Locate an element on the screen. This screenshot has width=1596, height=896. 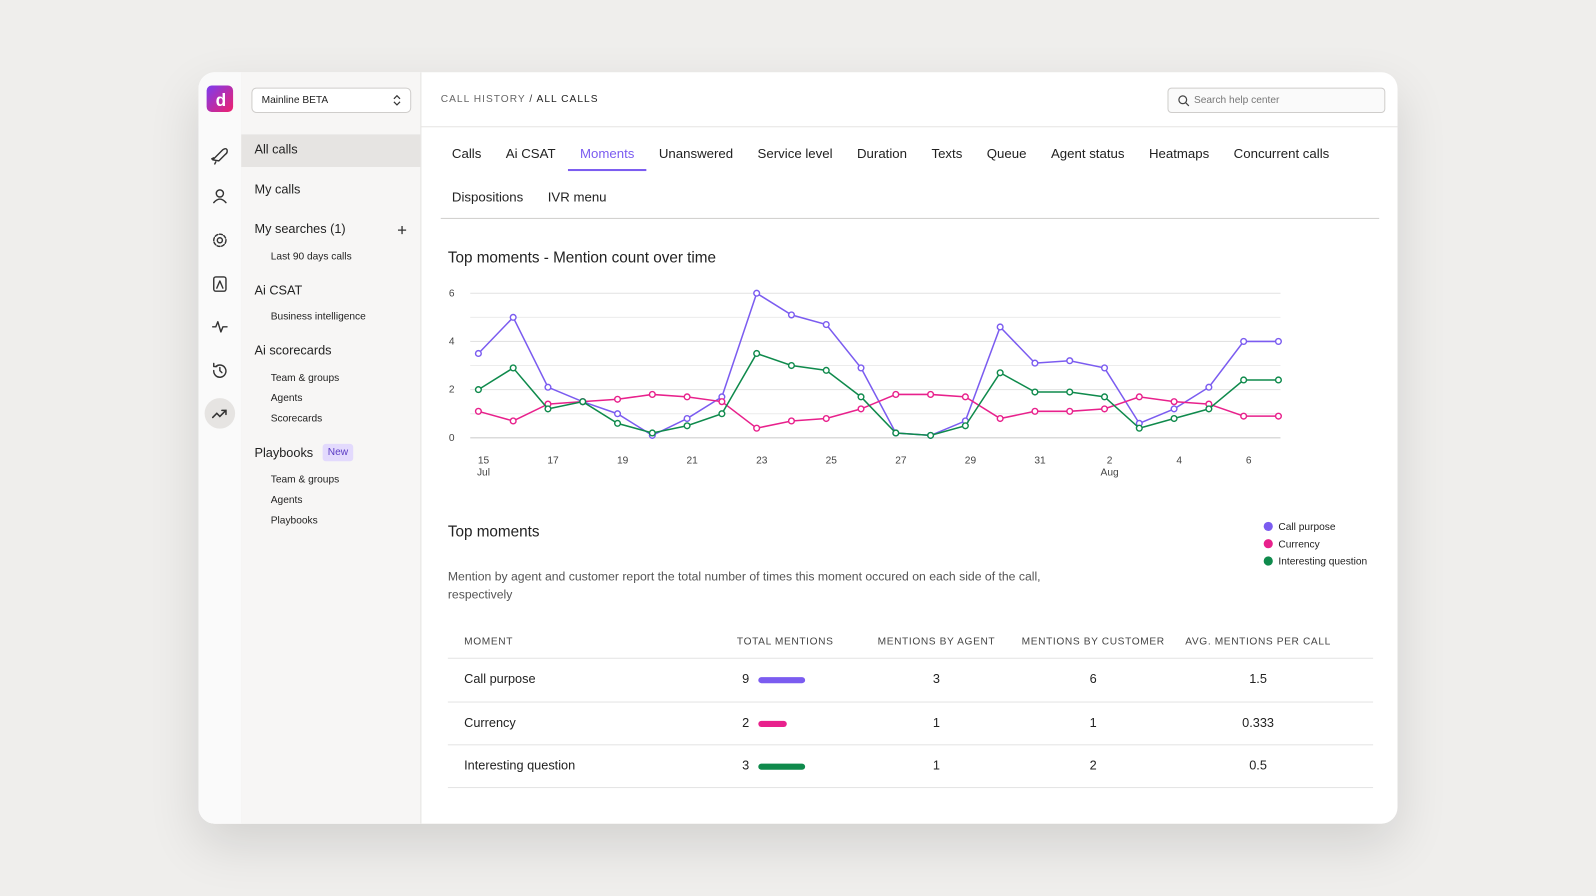
x-tick-label: 25 is located at coordinates (832, 460).